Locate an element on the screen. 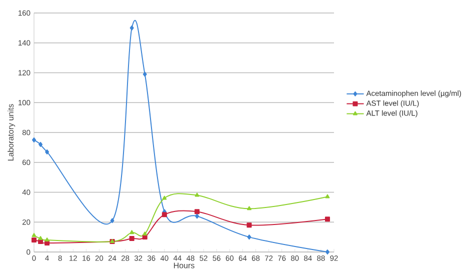 The image size is (474, 278). y-axis-title: Laboratory units is located at coordinates (12, 132).